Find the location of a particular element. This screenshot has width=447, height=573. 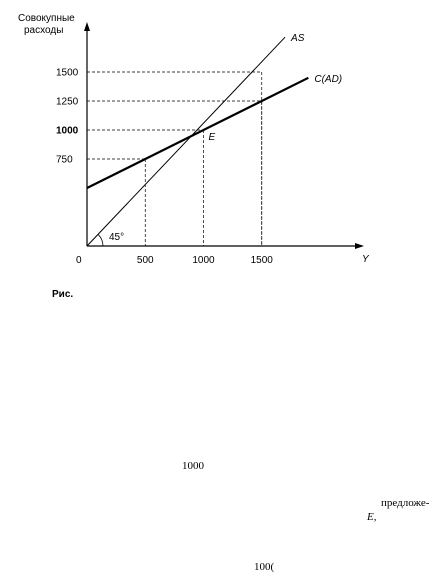

x-tick-label: 0 is located at coordinates (79, 260).